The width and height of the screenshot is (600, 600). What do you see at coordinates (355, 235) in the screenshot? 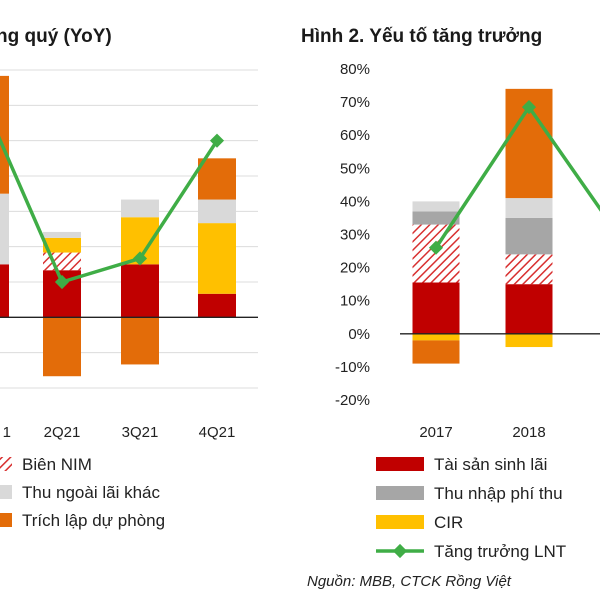
I see `y-tick-label: 30%` at bounding box center [355, 235].